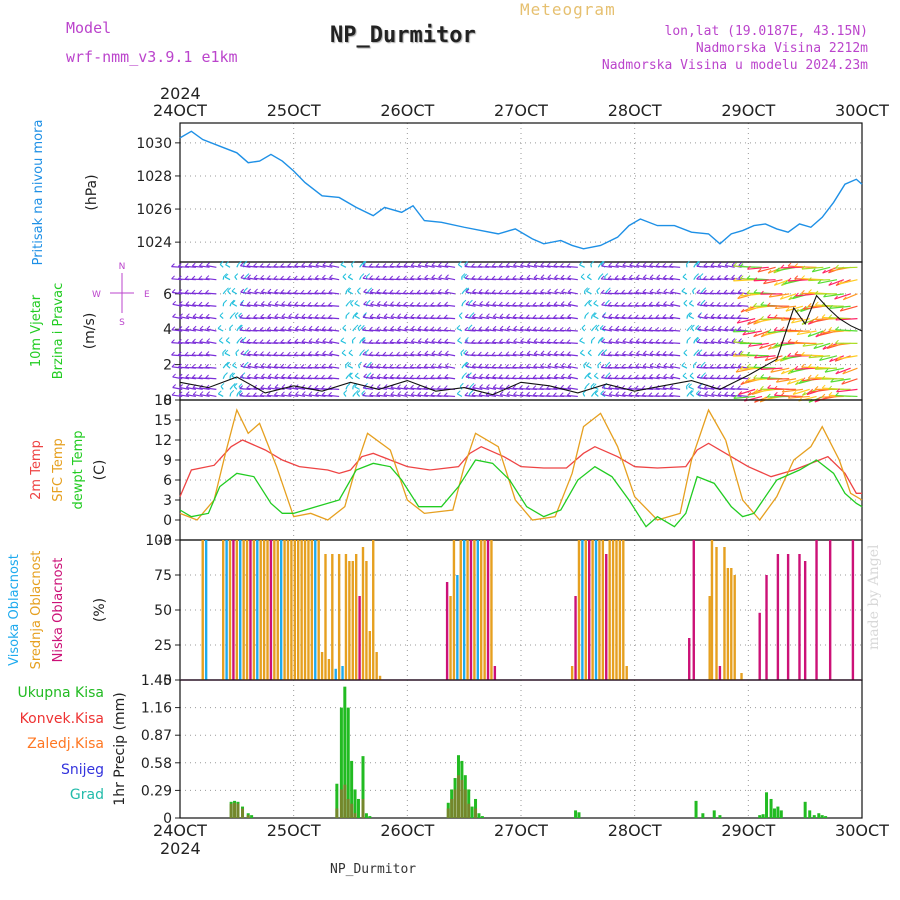 Image resolution: width=900 pixels, height=900 pixels. What do you see at coordinates (294, 110) in the screenshot?
I see `x-tick-label-top: 25OCT` at bounding box center [294, 110].